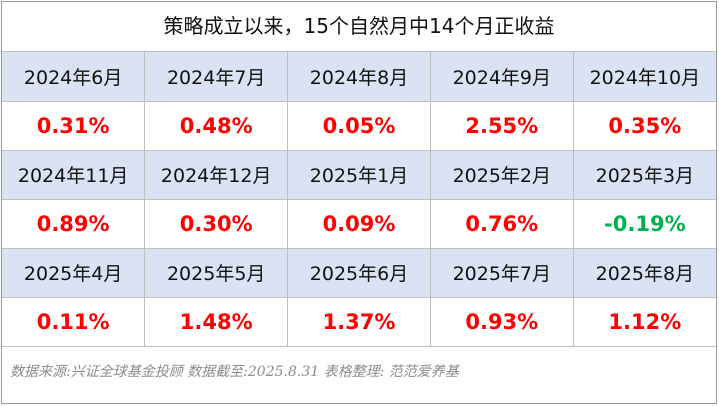 This screenshot has height=406, width=719. I want to click on source-note: 数据来源:兴证全球基金投顾 数据截至:2025.8.31 表格整理: 范范爱养基, so click(234, 371).